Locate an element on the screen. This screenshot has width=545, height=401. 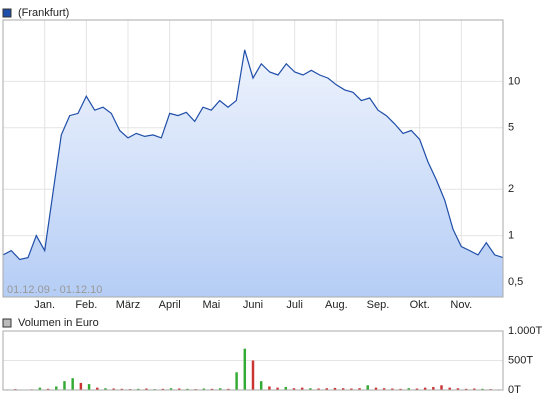
x-tick-label: Juli is located at coordinates (294, 305).